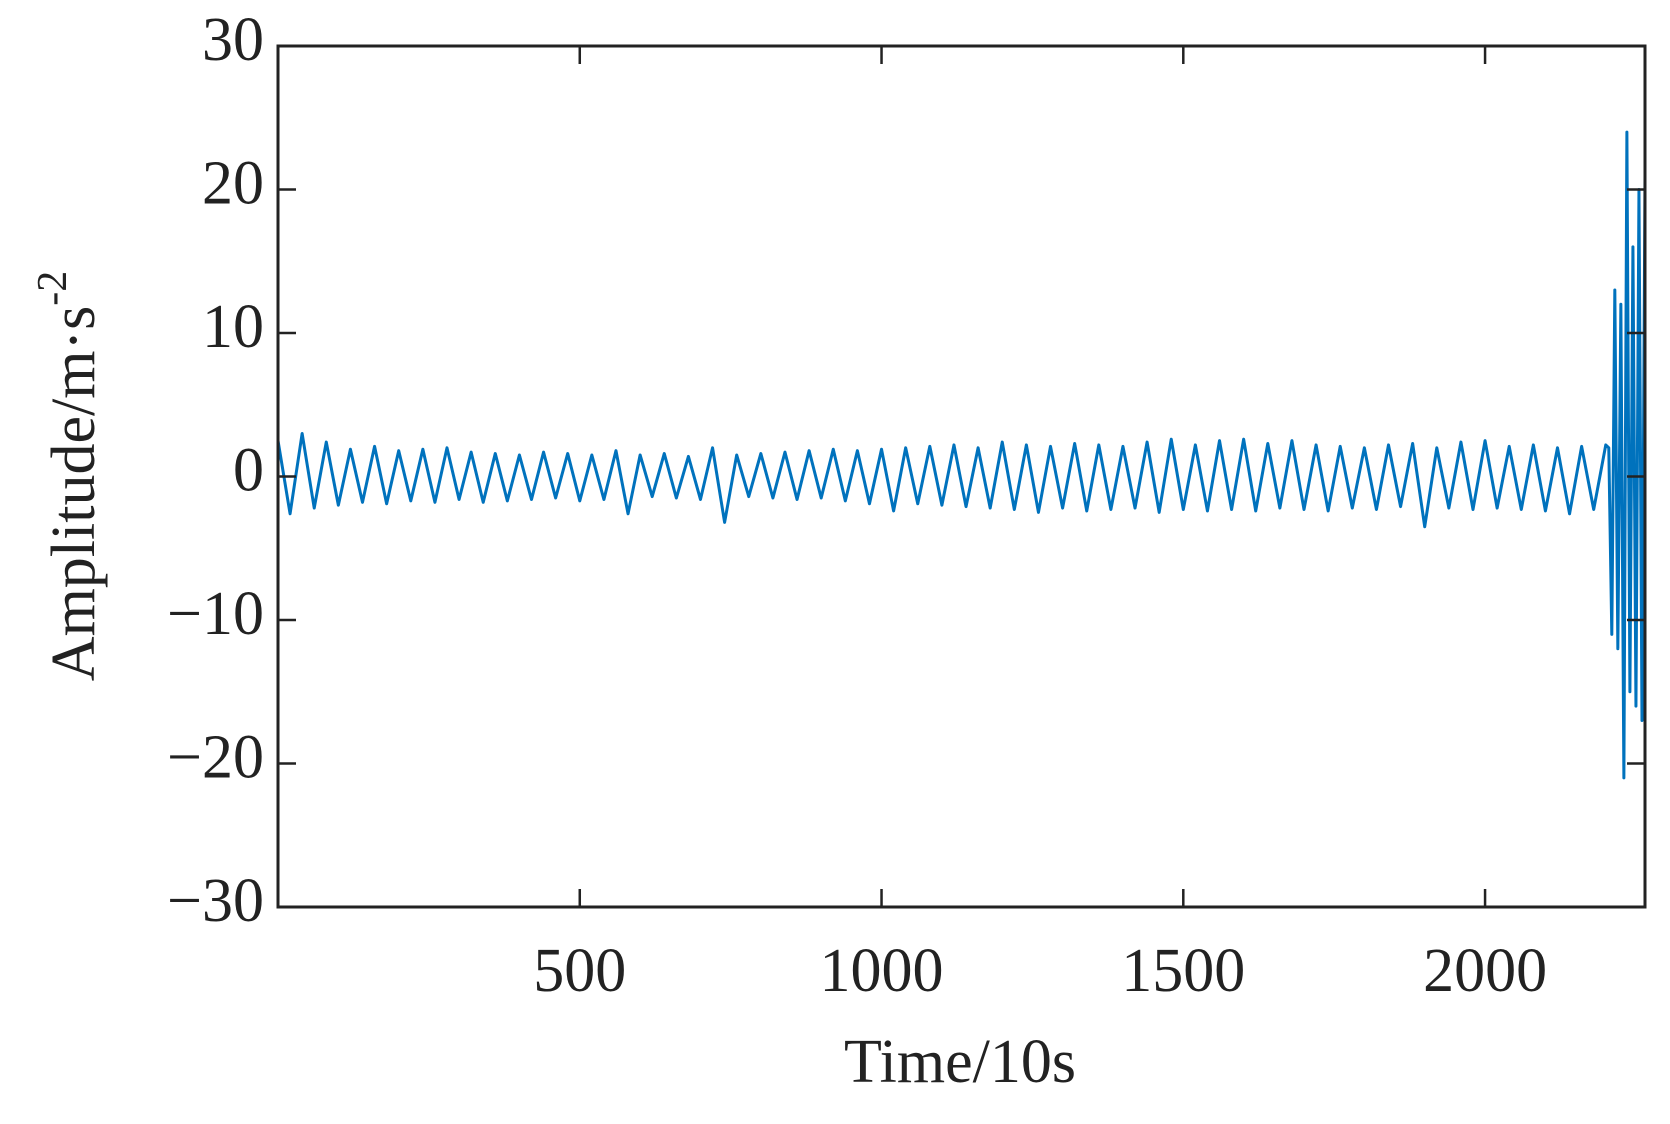 The width and height of the screenshot is (1670, 1124). I want to click on y-tick-label: −30, so click(215, 901).